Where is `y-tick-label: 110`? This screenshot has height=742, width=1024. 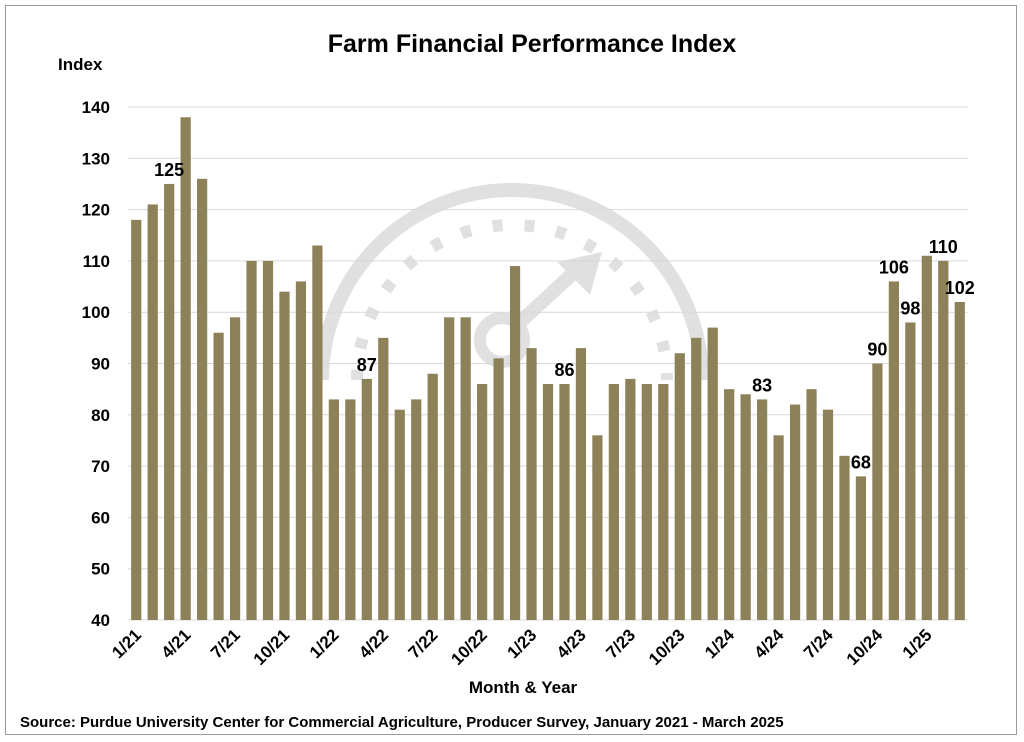 y-tick-label: 110 is located at coordinates (96, 261).